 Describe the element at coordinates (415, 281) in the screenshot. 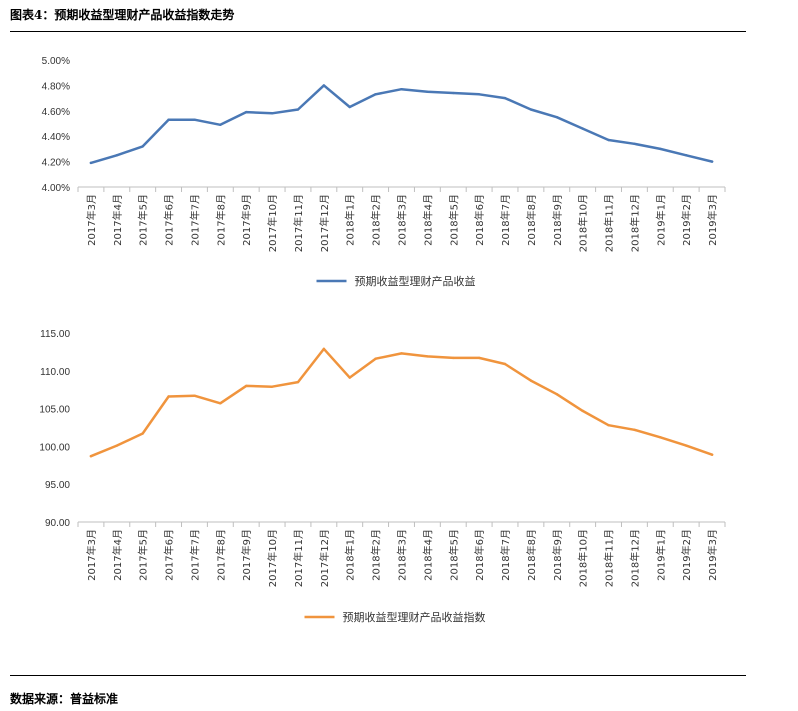

I see `legend-label: 预期收益型理财产品收益` at that location.